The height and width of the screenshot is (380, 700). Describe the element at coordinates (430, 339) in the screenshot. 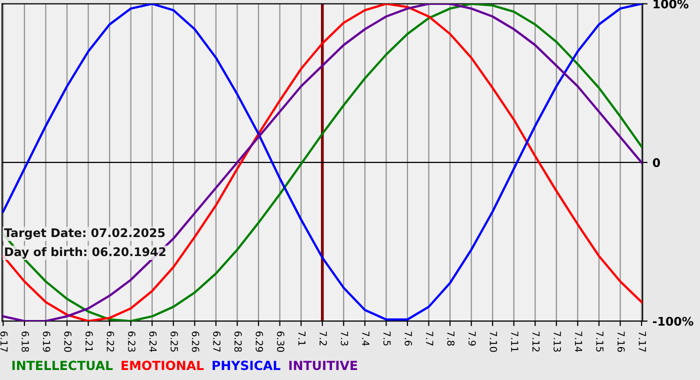

I see `x-tick-label: 7.7` at that location.